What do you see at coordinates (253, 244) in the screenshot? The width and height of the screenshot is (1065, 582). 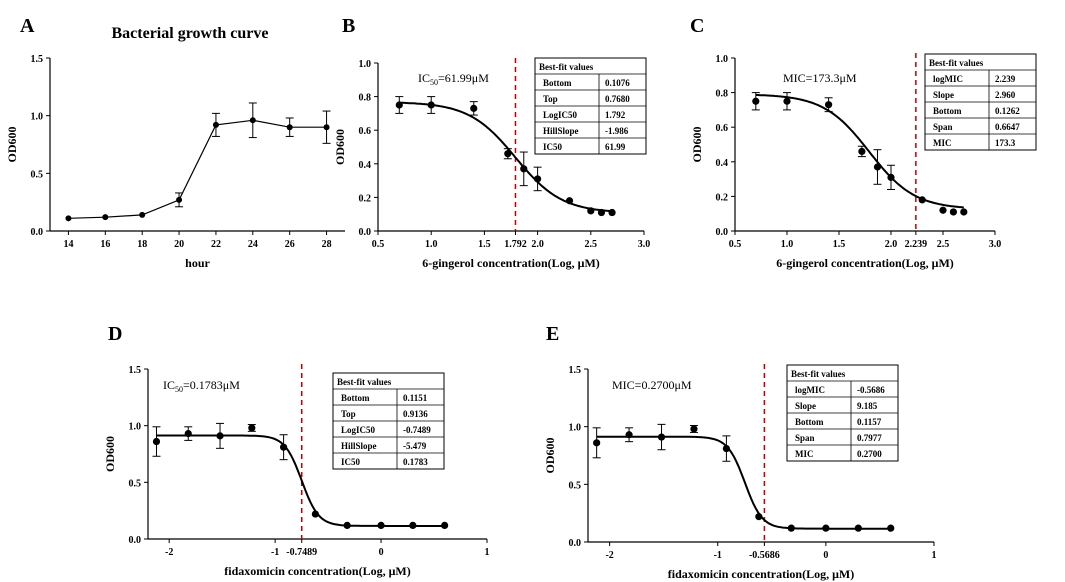 I see `x-tick-label: 24` at bounding box center [253, 244].